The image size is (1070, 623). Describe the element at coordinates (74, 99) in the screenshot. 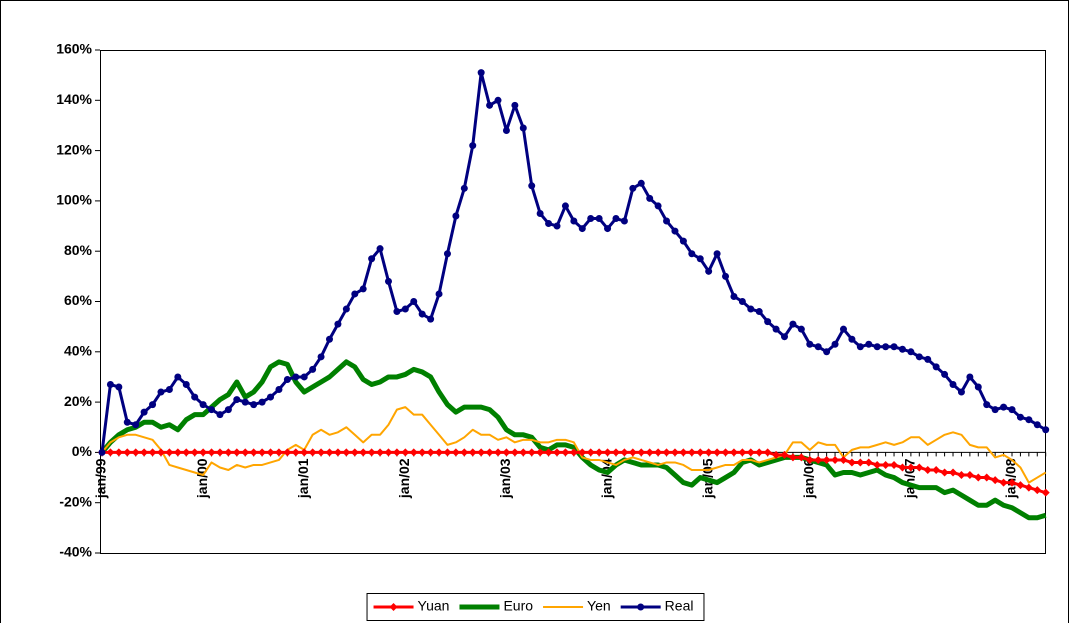

I see `y-tick-label: 140%` at that location.